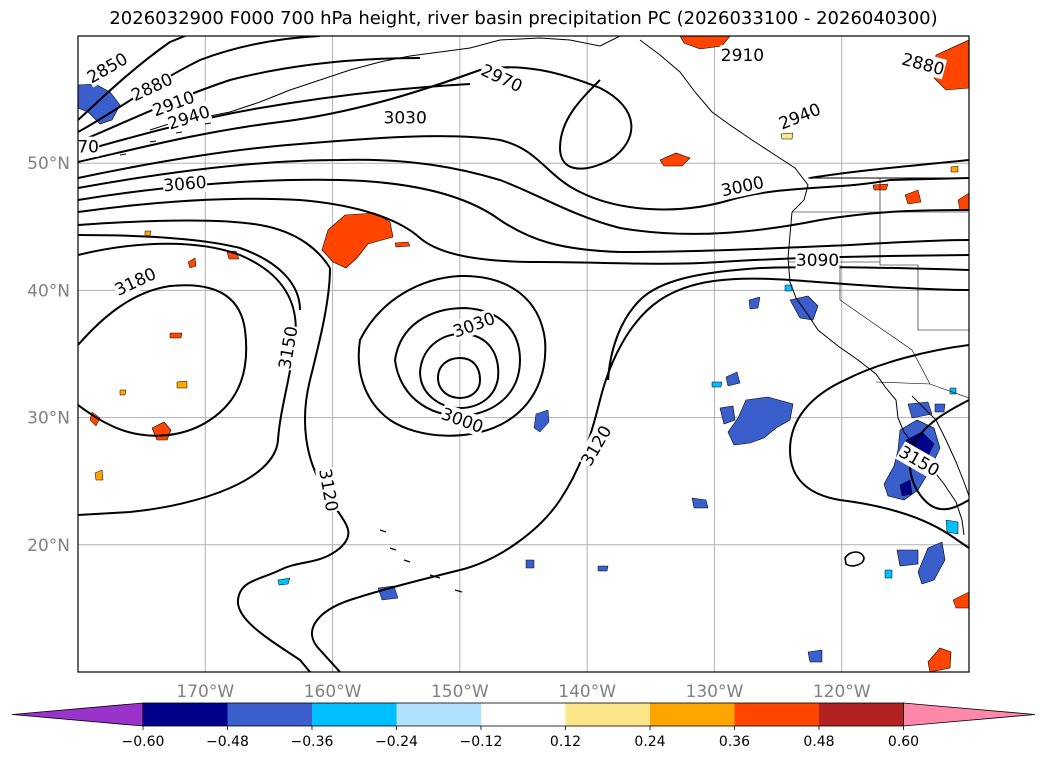 This screenshot has width=1047, height=765. What do you see at coordinates (396, 742) in the screenshot?
I see `colorbar-tick-label: −0.24` at bounding box center [396, 742].